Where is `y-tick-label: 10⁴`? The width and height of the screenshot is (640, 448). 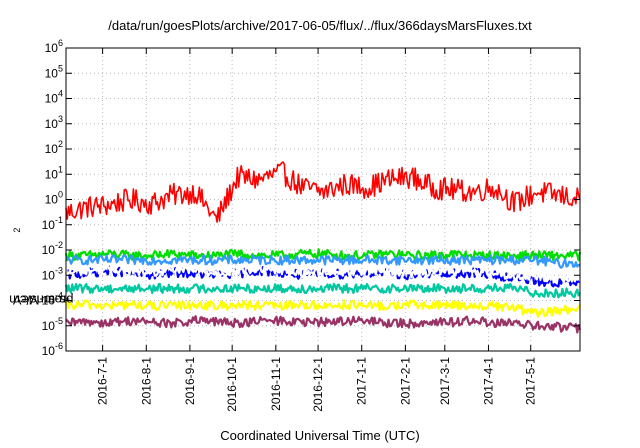
y-tick-label: 10⁴ is located at coordinates (54, 97).